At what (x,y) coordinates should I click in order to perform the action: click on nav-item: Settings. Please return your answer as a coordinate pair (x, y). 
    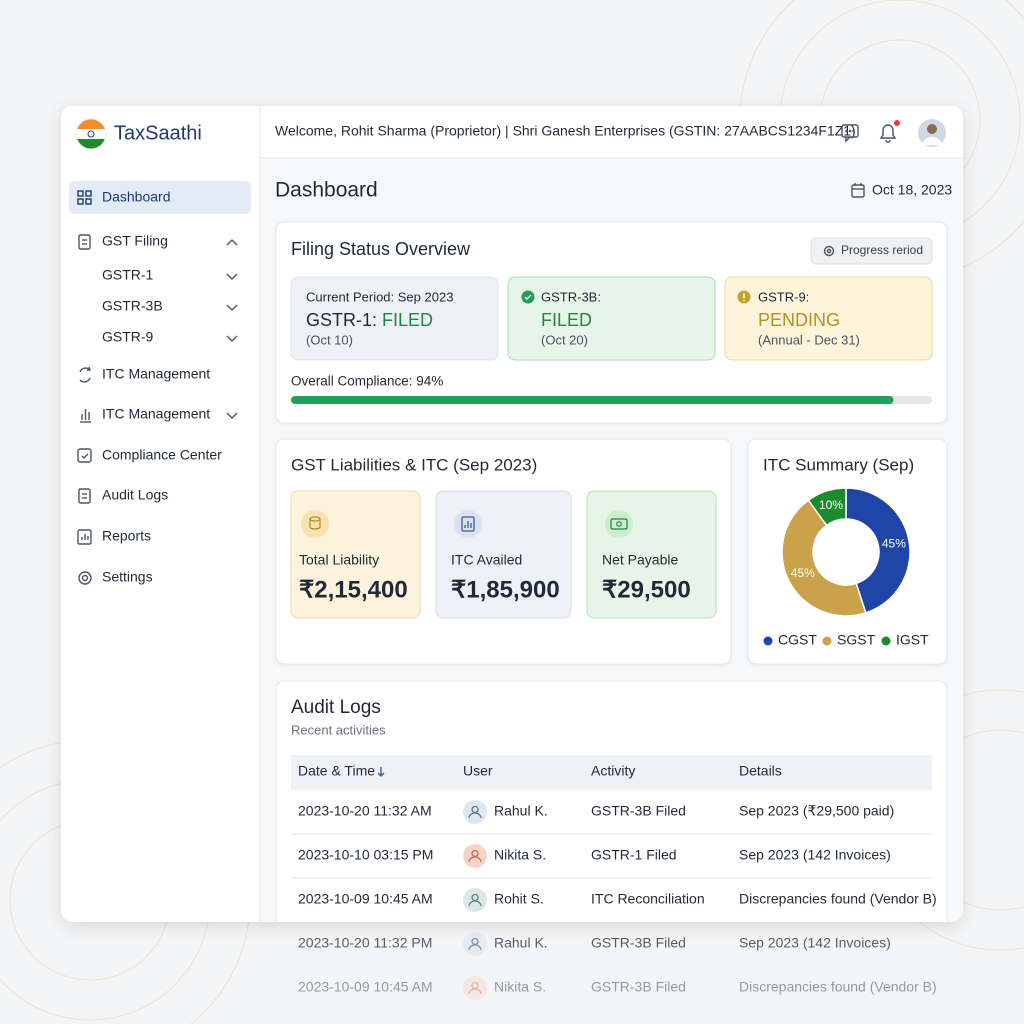
    Looking at the image, I should click on (127, 577).